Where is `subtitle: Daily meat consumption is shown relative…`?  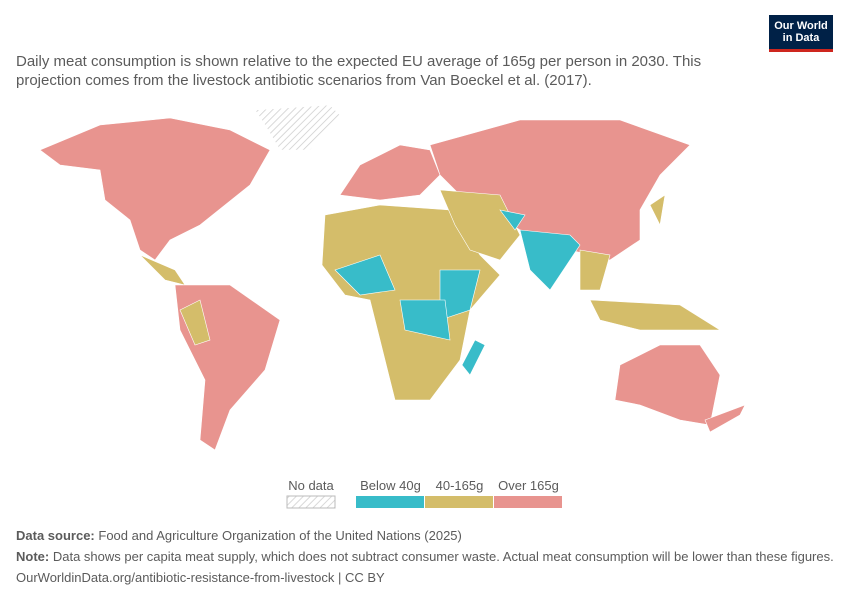
subtitle: Daily meat consumption is shown relative… is located at coordinates (358, 71).